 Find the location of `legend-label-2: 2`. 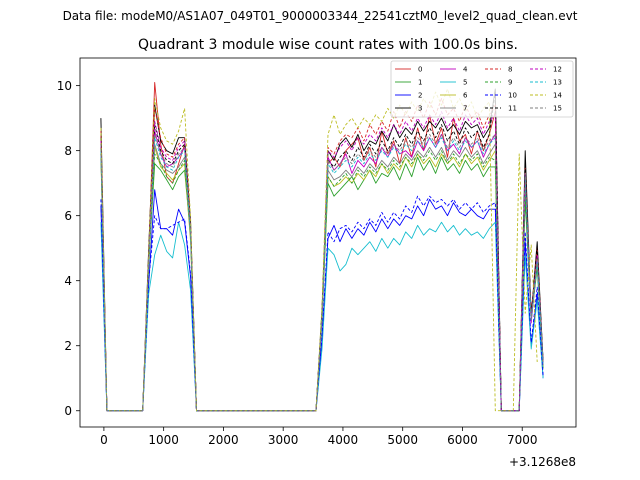

legend-label-2: 2 is located at coordinates (420, 96).